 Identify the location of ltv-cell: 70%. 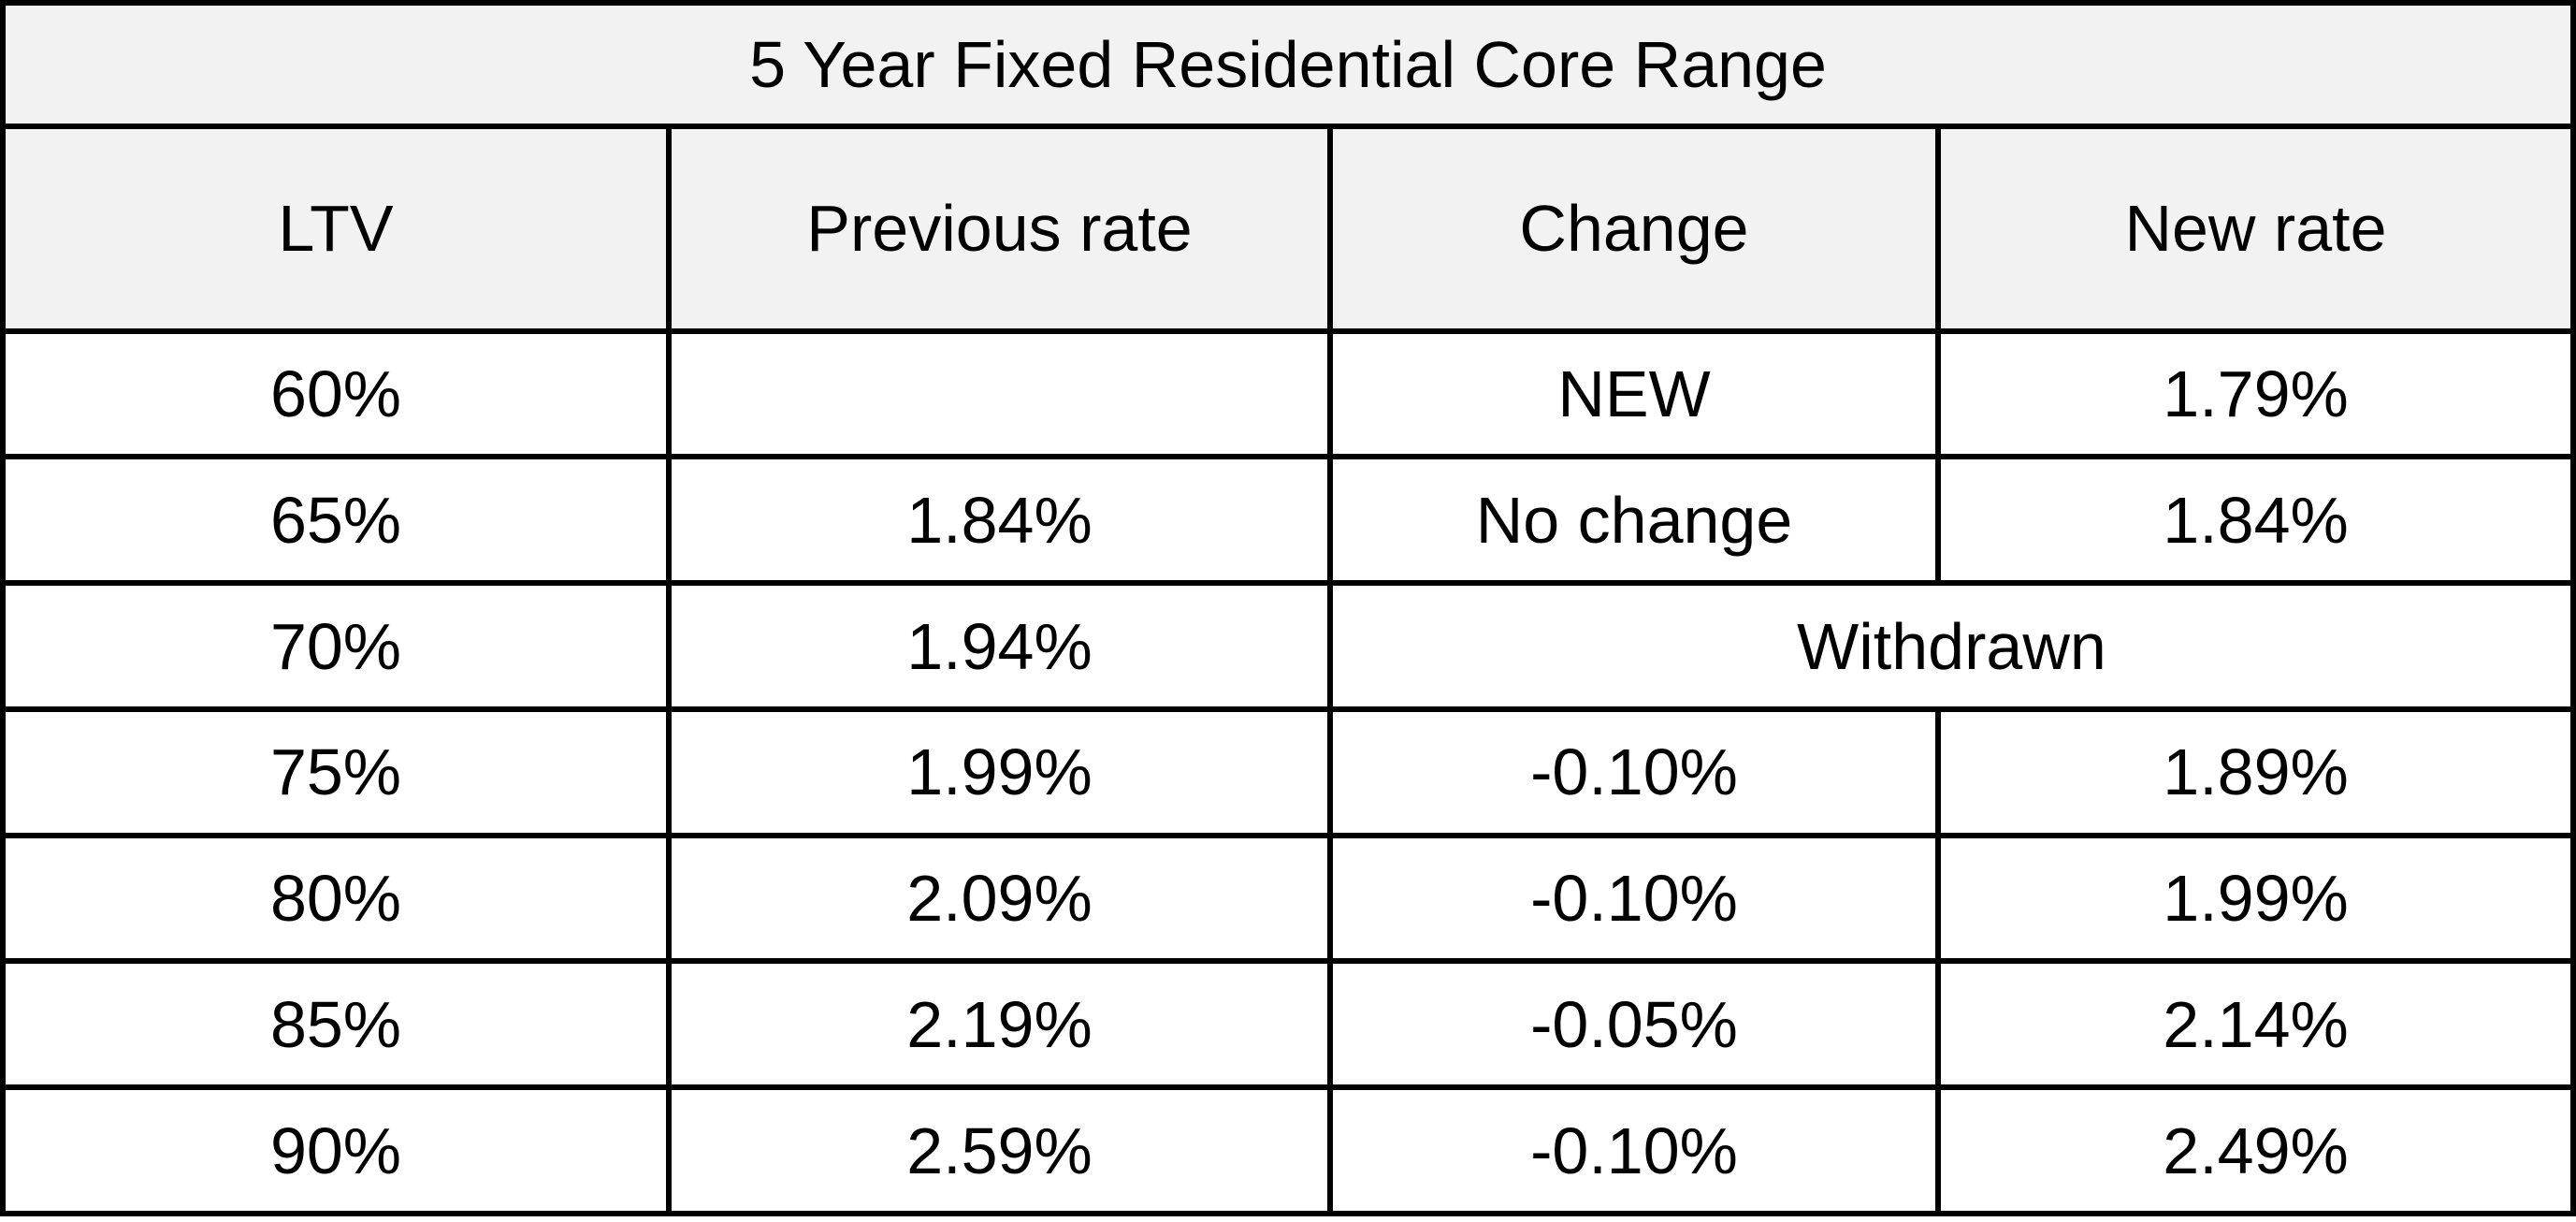
(336, 646).